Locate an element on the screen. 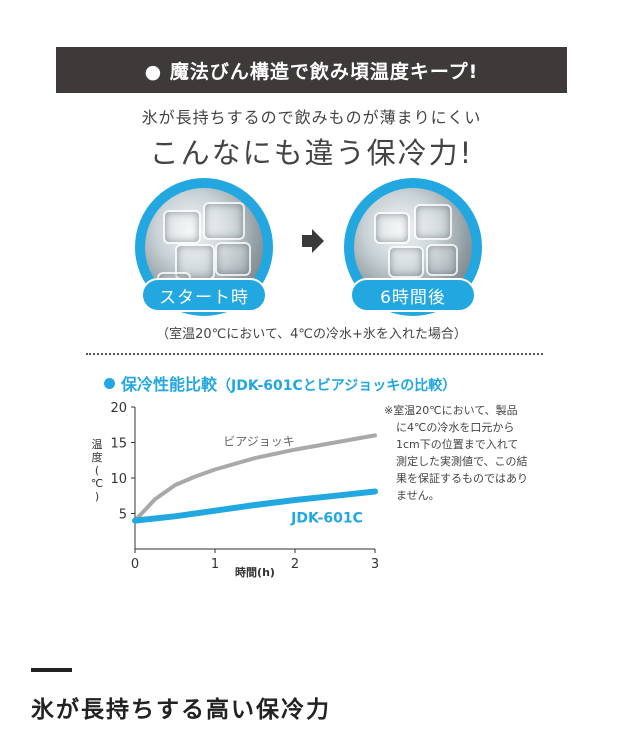 The width and height of the screenshot is (623, 748). x-axis-label: 時間(h) is located at coordinates (255, 572).